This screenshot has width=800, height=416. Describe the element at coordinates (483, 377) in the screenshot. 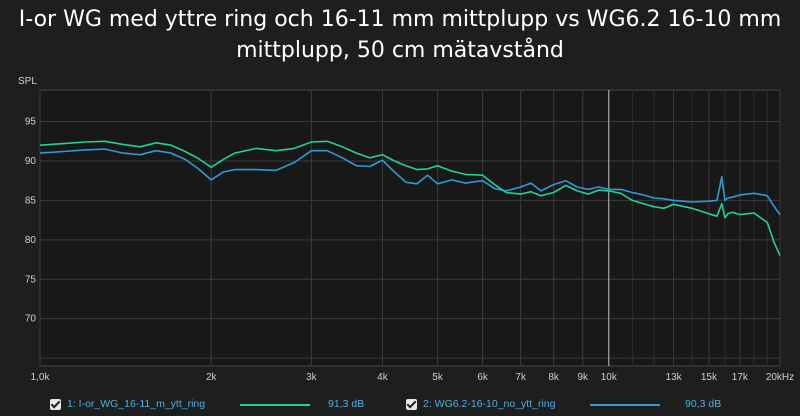

I see `x-tick-label: 6k` at that location.